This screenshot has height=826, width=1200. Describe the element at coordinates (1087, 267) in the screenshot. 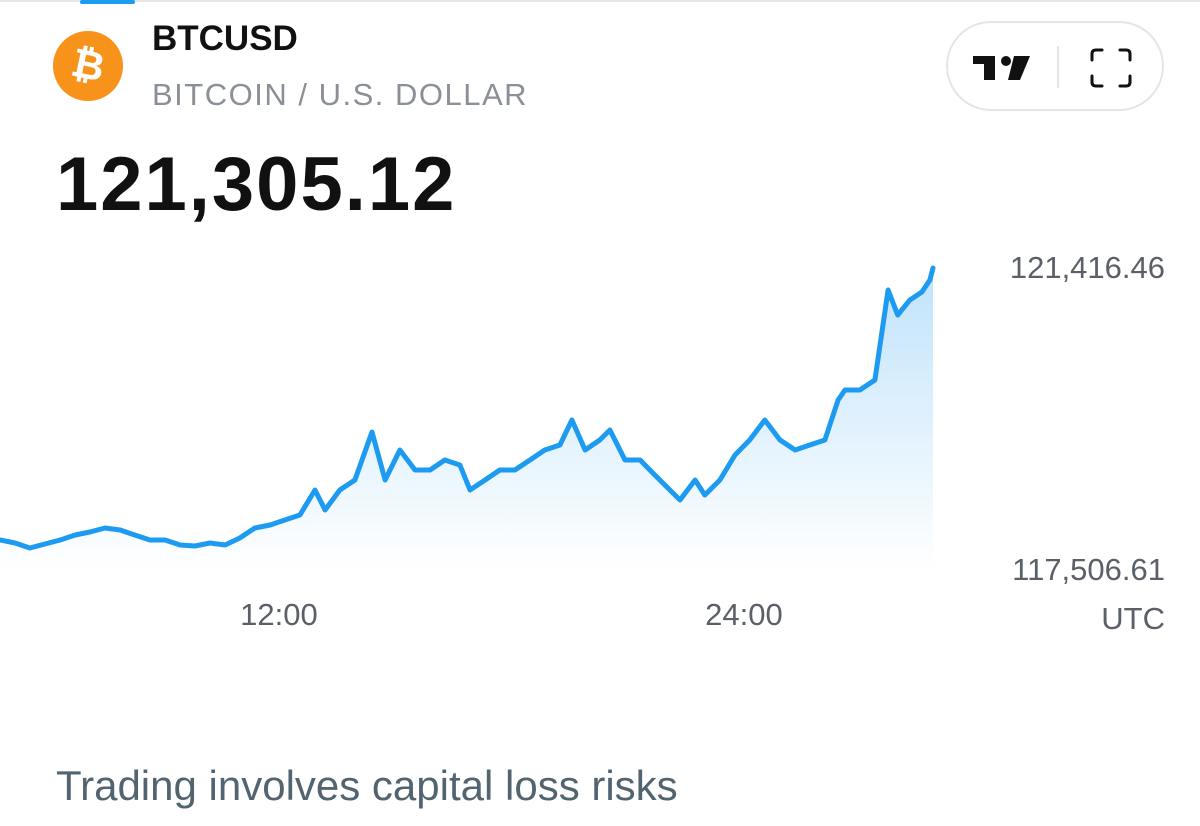

I see `y-tick-label: 121,416.46` at that location.